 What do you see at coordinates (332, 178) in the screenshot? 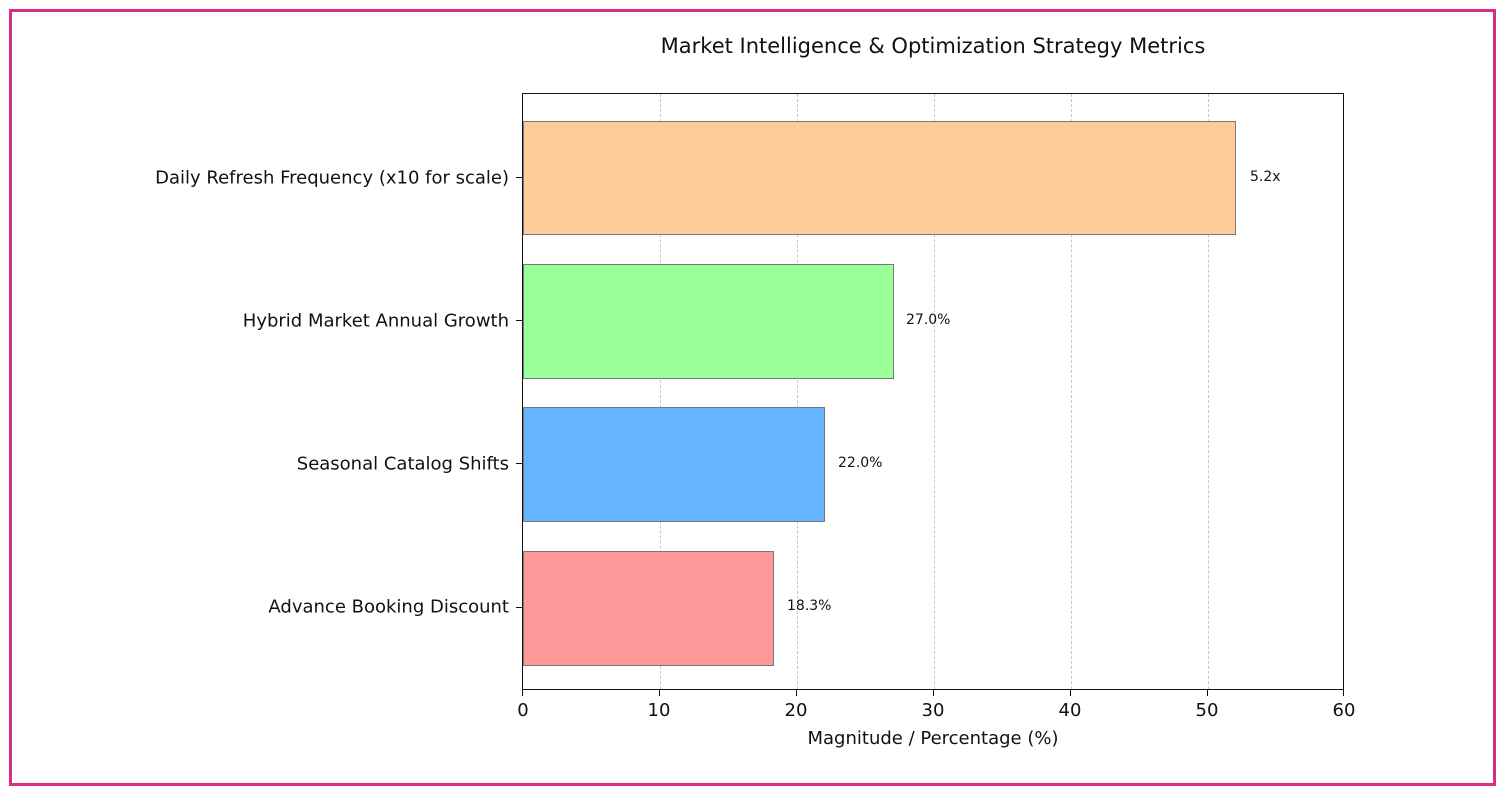
I see `y-tick-label-daily-refresh: Daily Refresh Frequency (x10 for scale)` at bounding box center [332, 178].